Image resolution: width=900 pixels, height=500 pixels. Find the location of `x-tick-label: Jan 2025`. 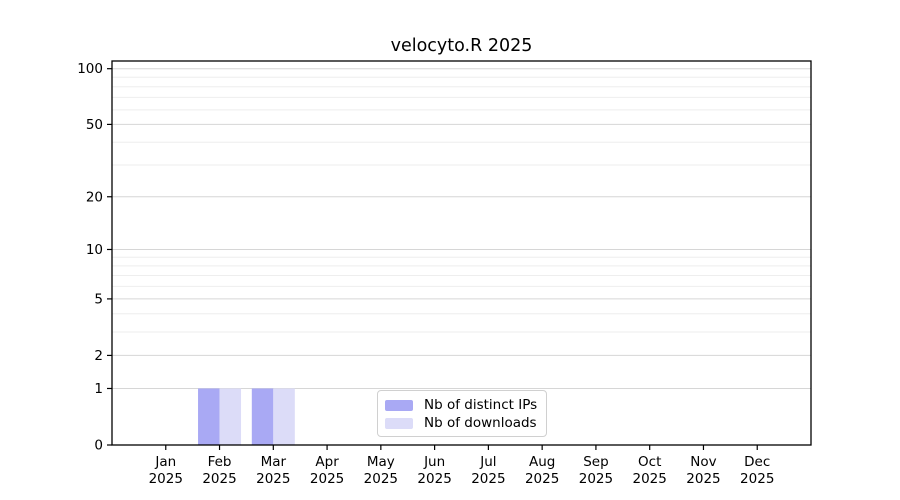

x-tick-label: Jan 2025 is located at coordinates (166, 470).